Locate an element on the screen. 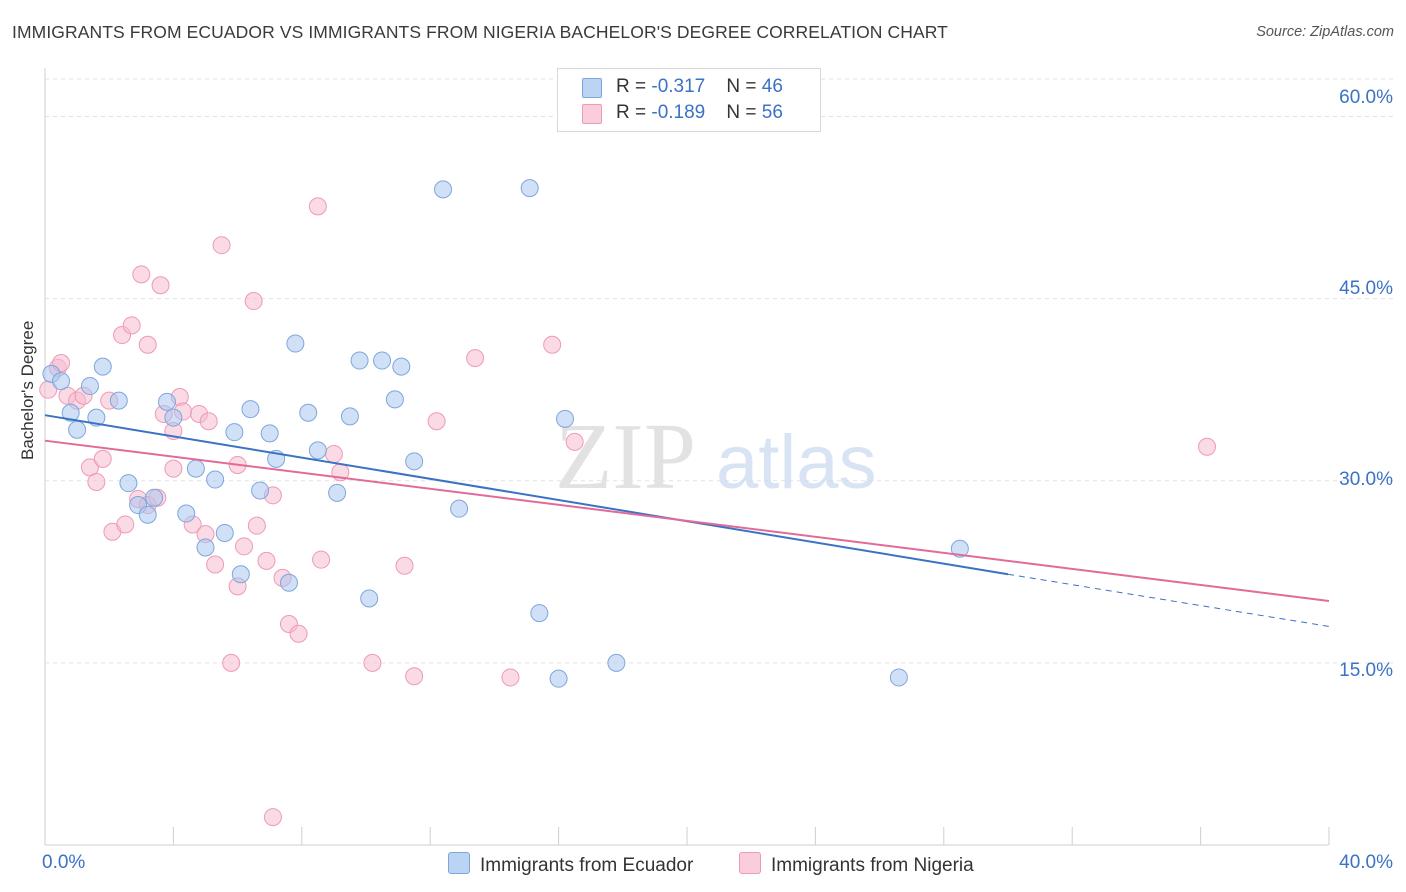 The width and height of the screenshot is (1406, 892). x-tick-label-max: 40.0% is located at coordinates (1366, 862).